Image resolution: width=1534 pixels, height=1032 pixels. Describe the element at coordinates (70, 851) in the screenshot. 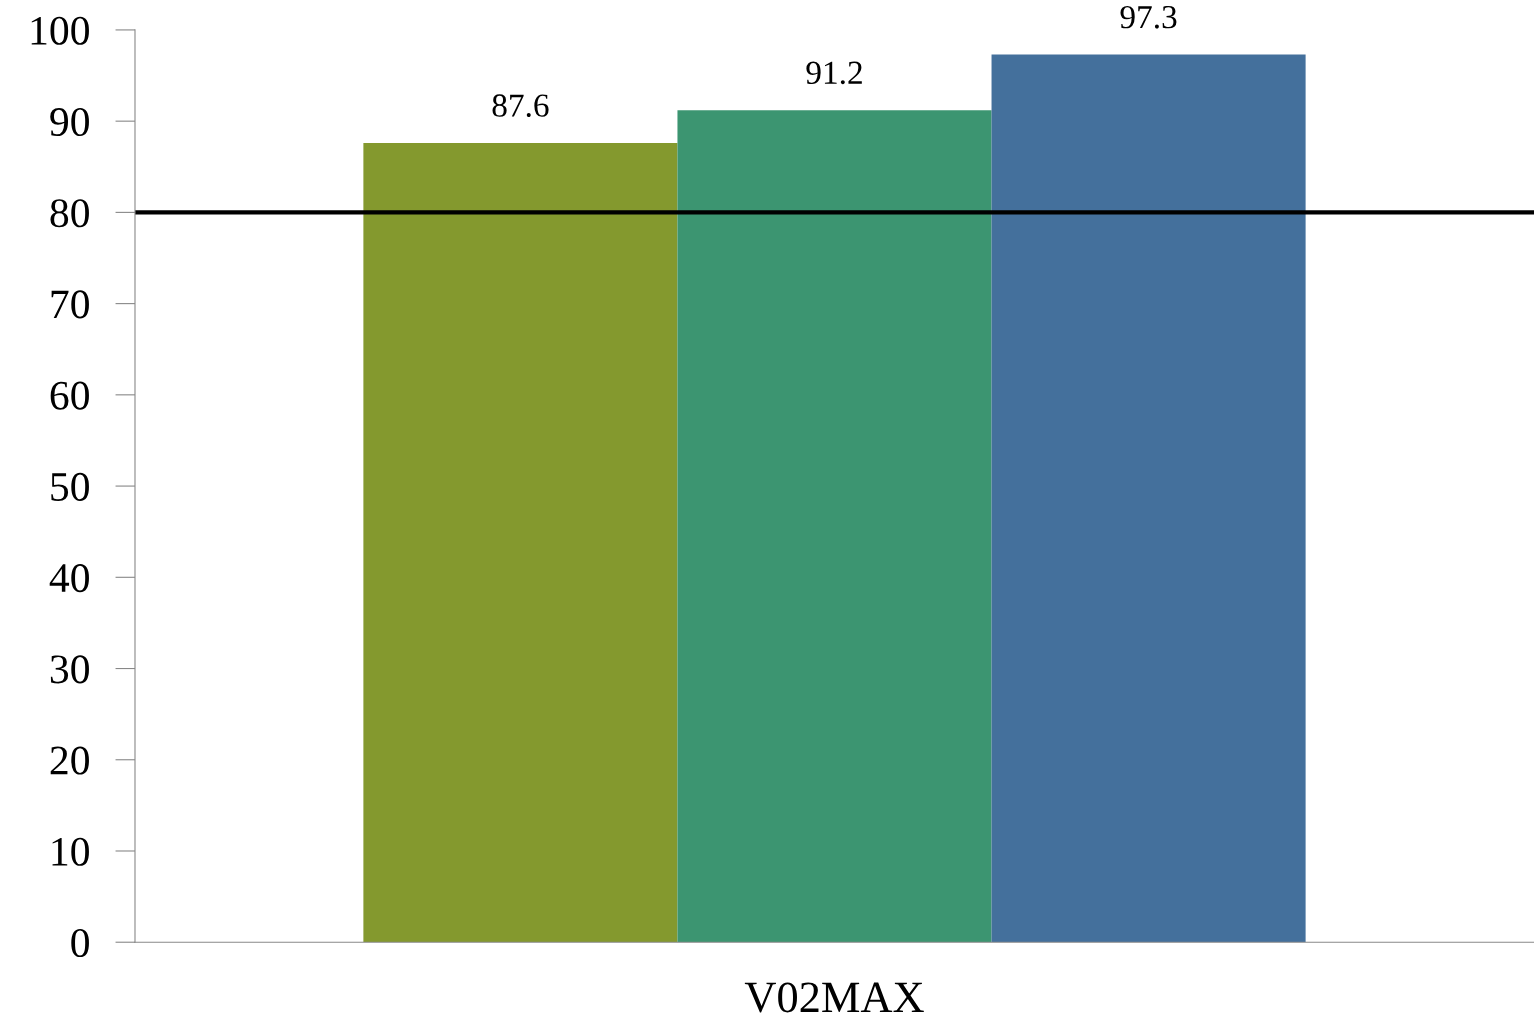

I see `y-tick-label: 10` at that location.